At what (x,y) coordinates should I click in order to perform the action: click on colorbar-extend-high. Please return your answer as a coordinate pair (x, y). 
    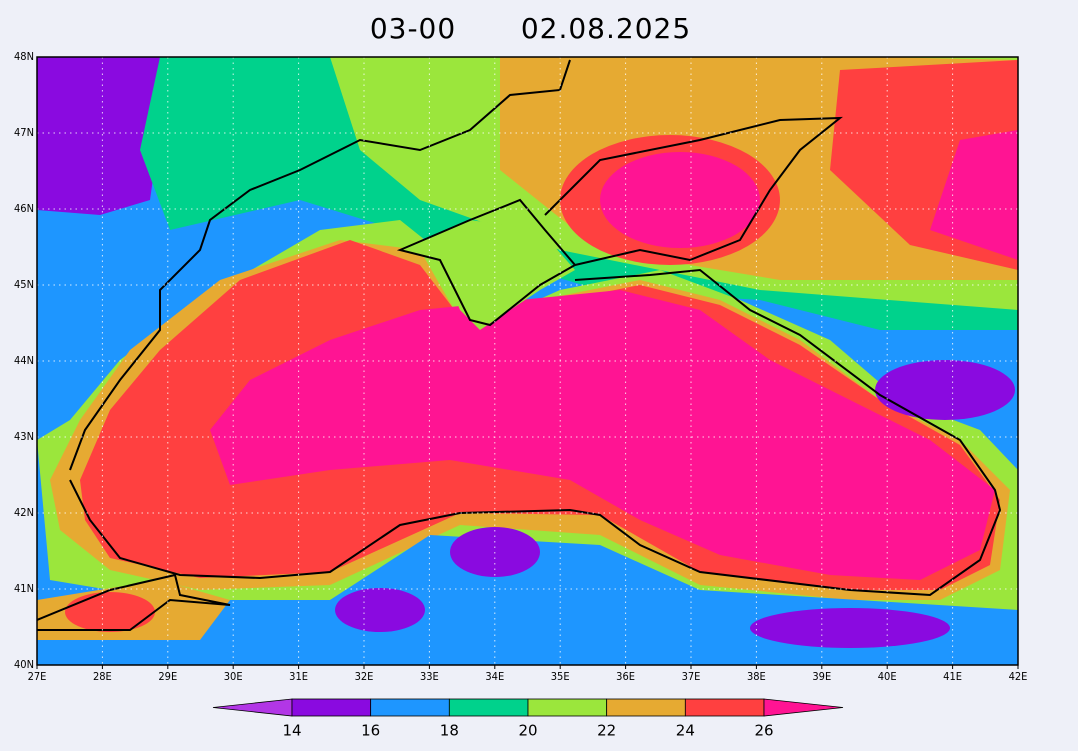
    Looking at the image, I should click on (803, 707).